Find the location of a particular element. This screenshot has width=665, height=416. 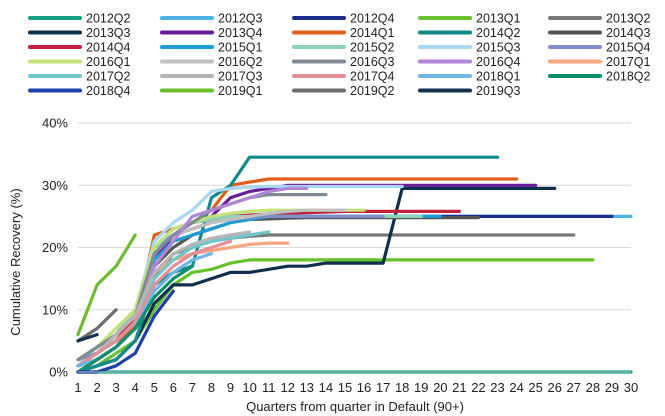

legend-label: 2017Q4 is located at coordinates (372, 77).